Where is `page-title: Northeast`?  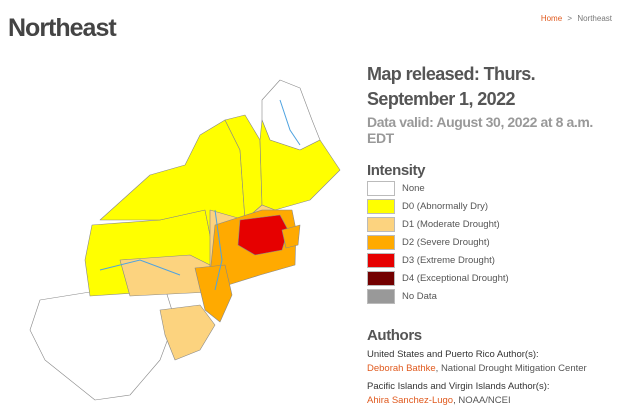 page-title: Northeast is located at coordinates (62, 28).